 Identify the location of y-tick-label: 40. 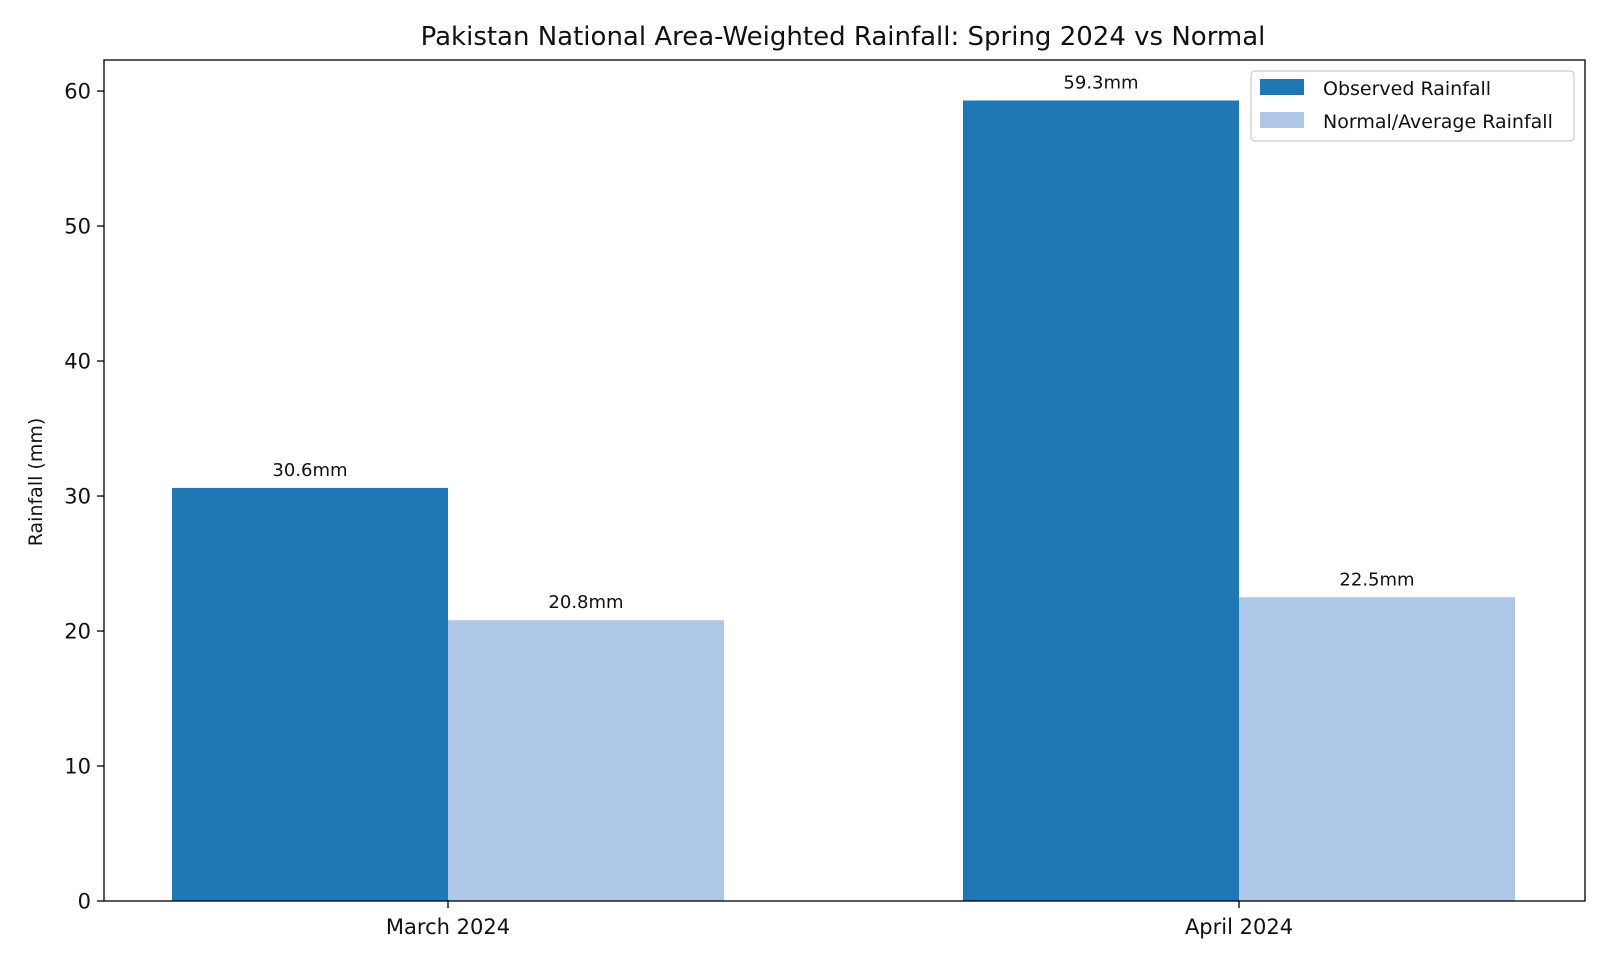
(77, 362).